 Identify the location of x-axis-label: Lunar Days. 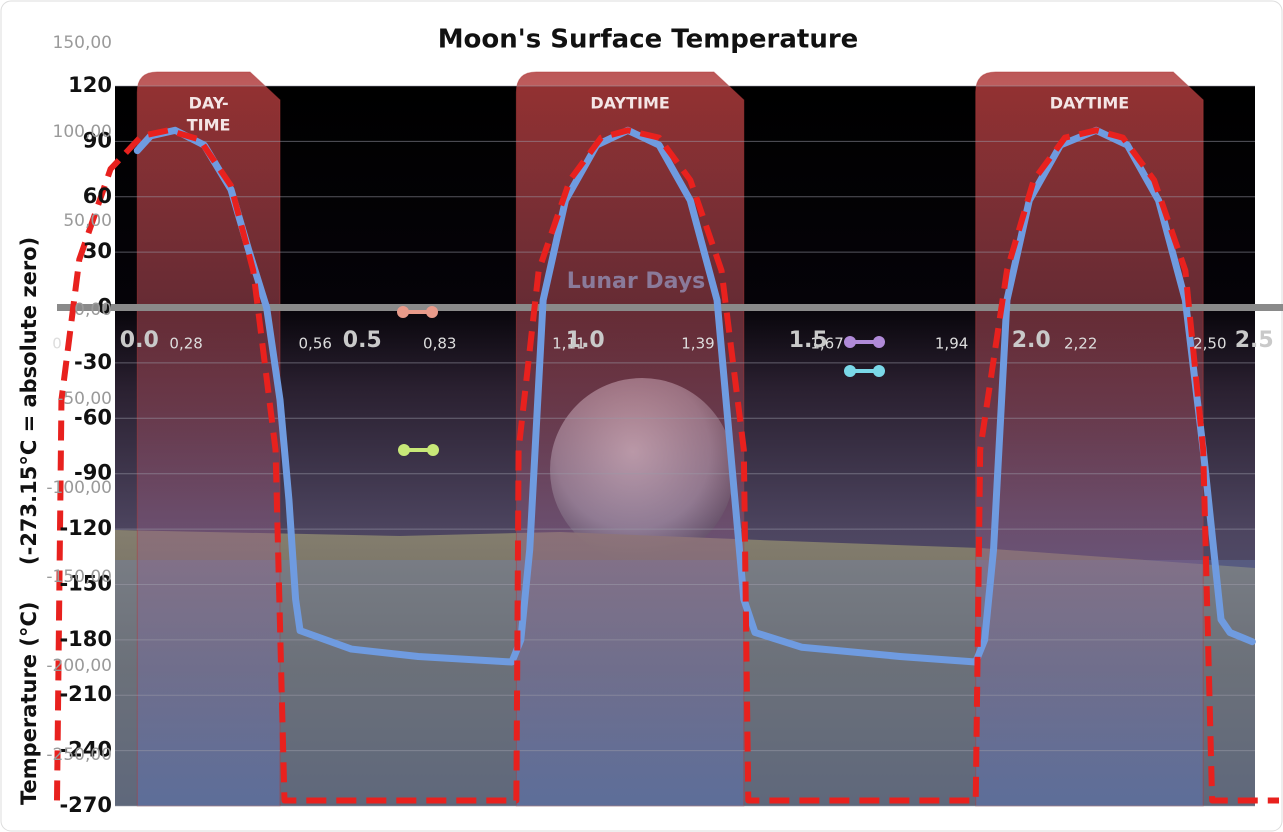
(636, 281).